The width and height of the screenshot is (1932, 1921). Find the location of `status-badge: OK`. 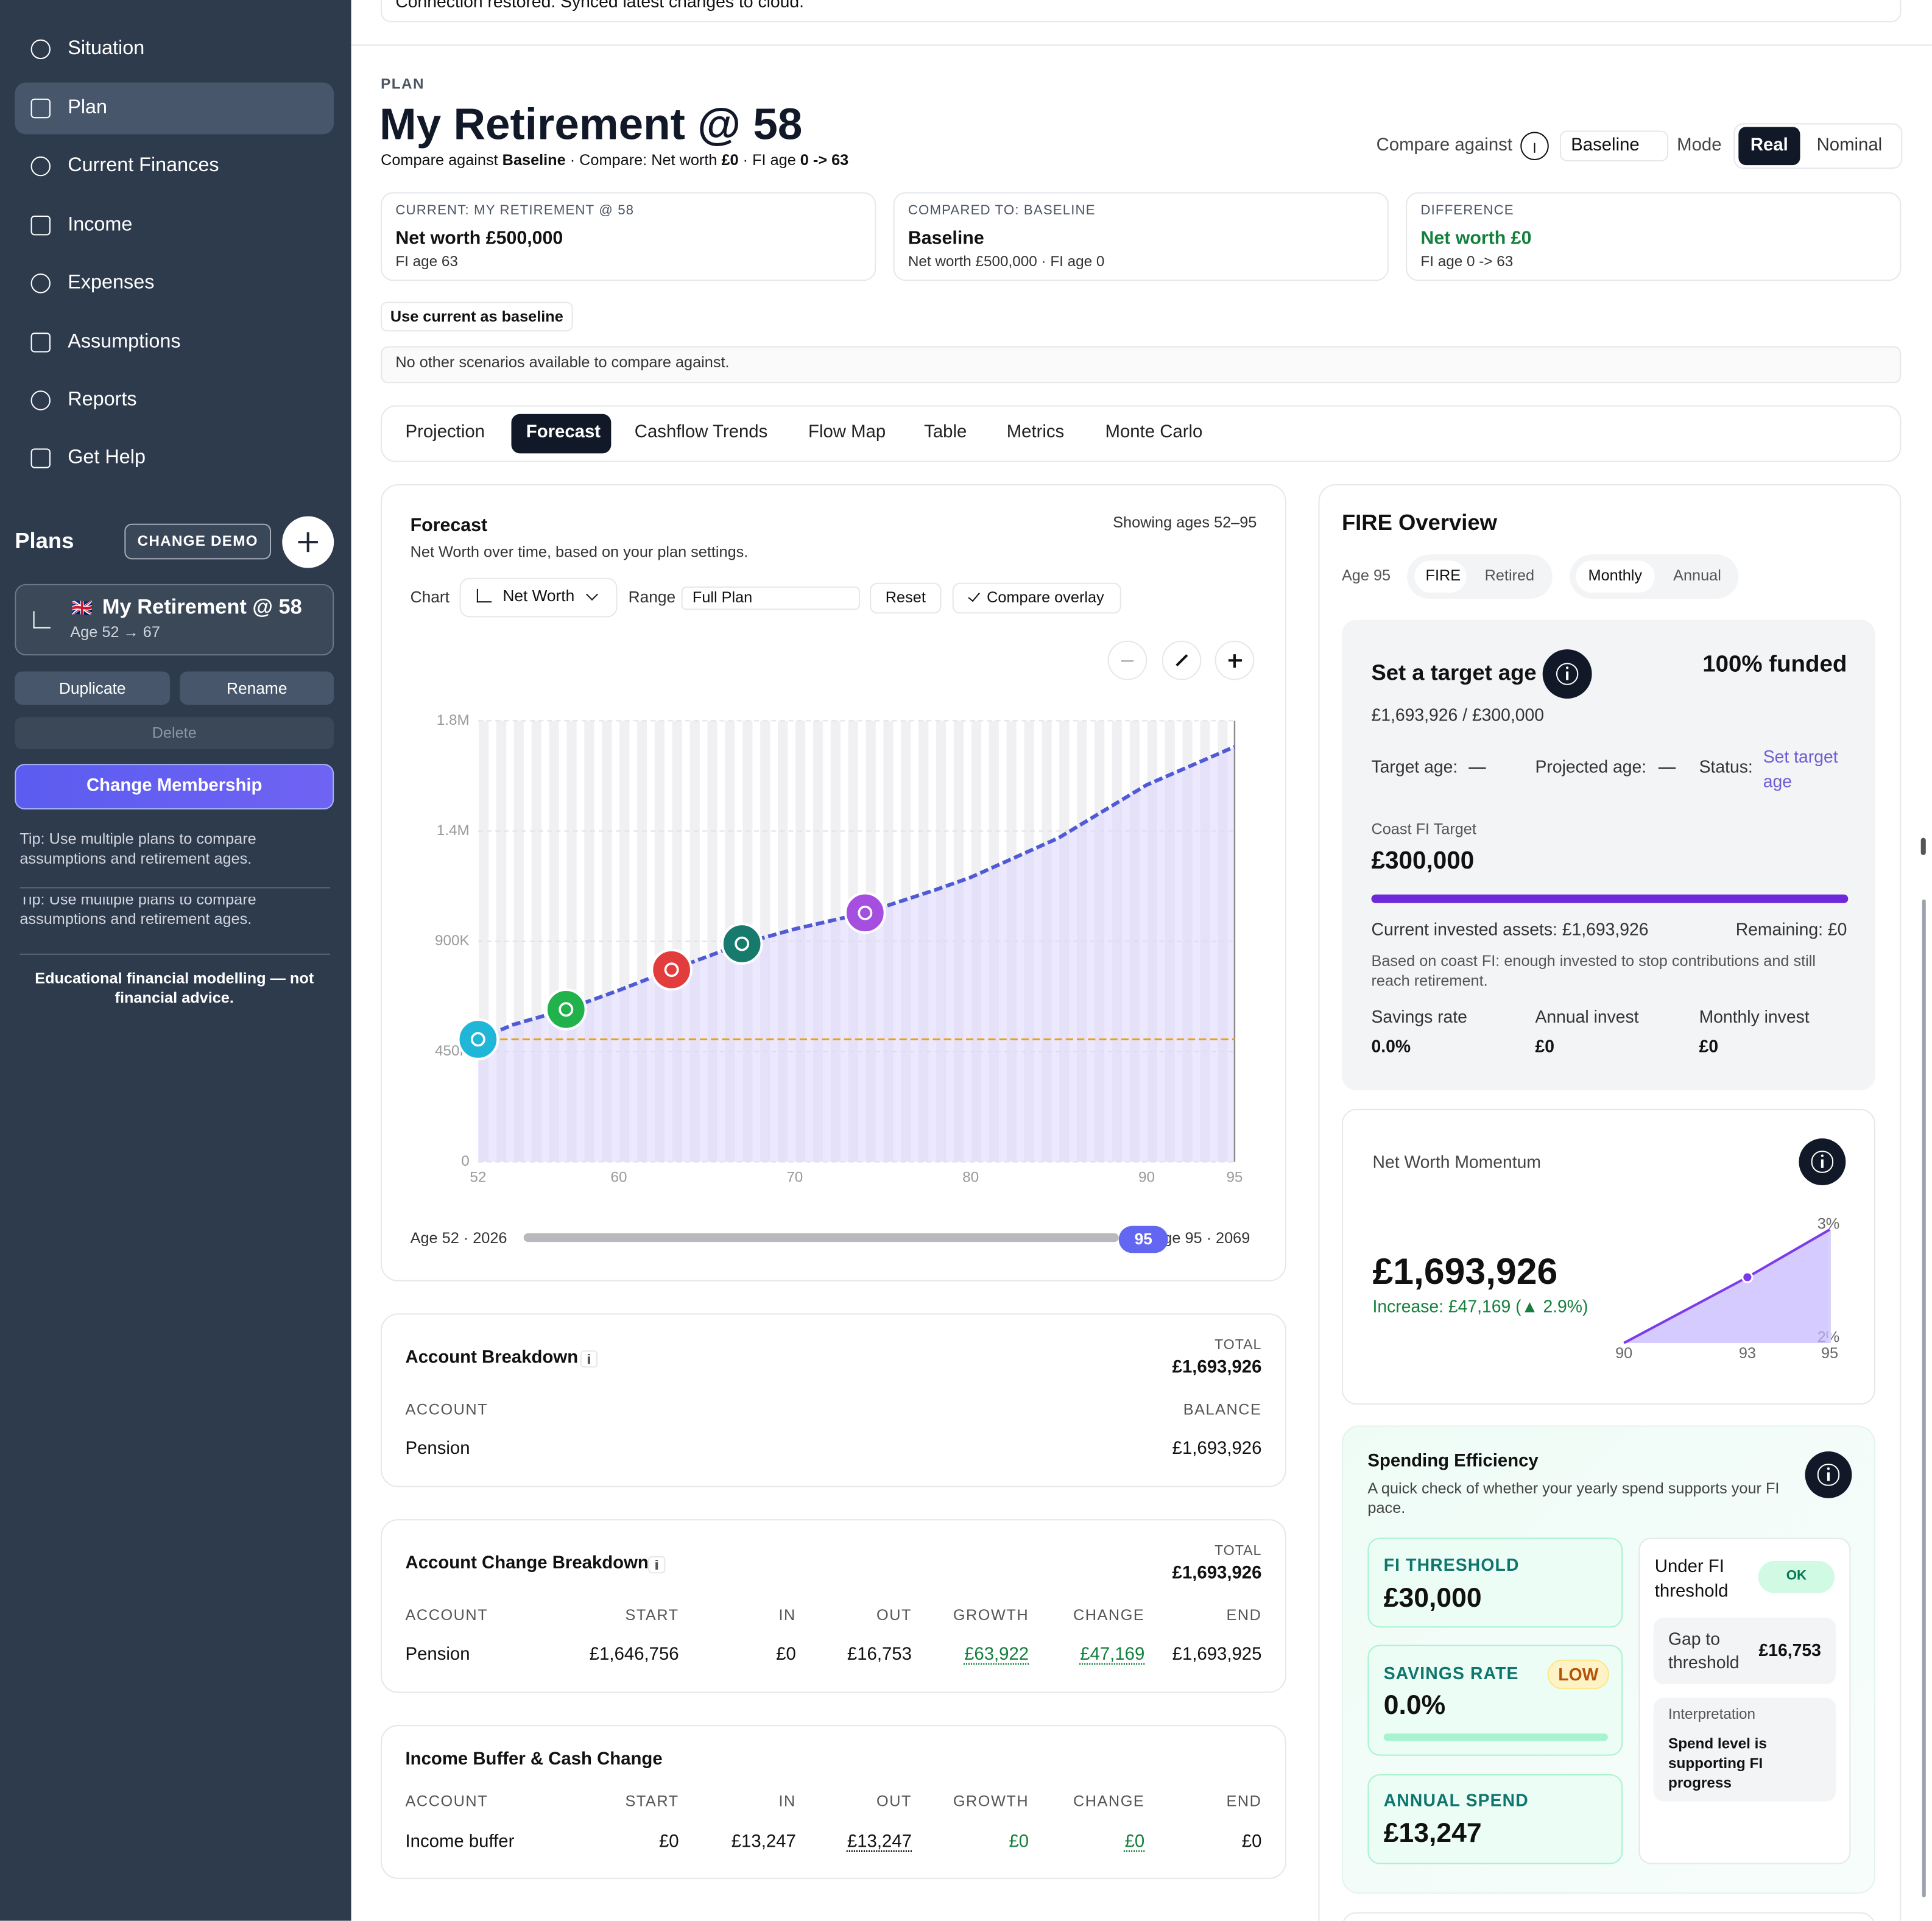

status-badge: OK is located at coordinates (1796, 1577).